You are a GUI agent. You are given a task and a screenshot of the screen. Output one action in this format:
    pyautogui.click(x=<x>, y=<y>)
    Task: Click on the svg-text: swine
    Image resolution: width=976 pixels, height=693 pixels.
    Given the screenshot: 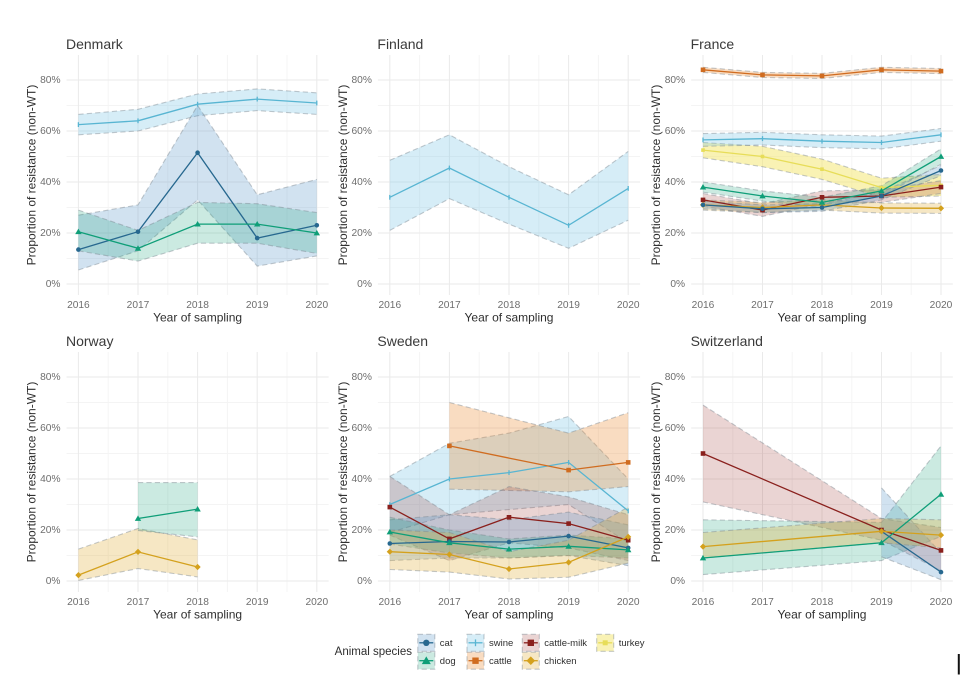 What is the action you would take?
    pyautogui.click(x=501, y=643)
    